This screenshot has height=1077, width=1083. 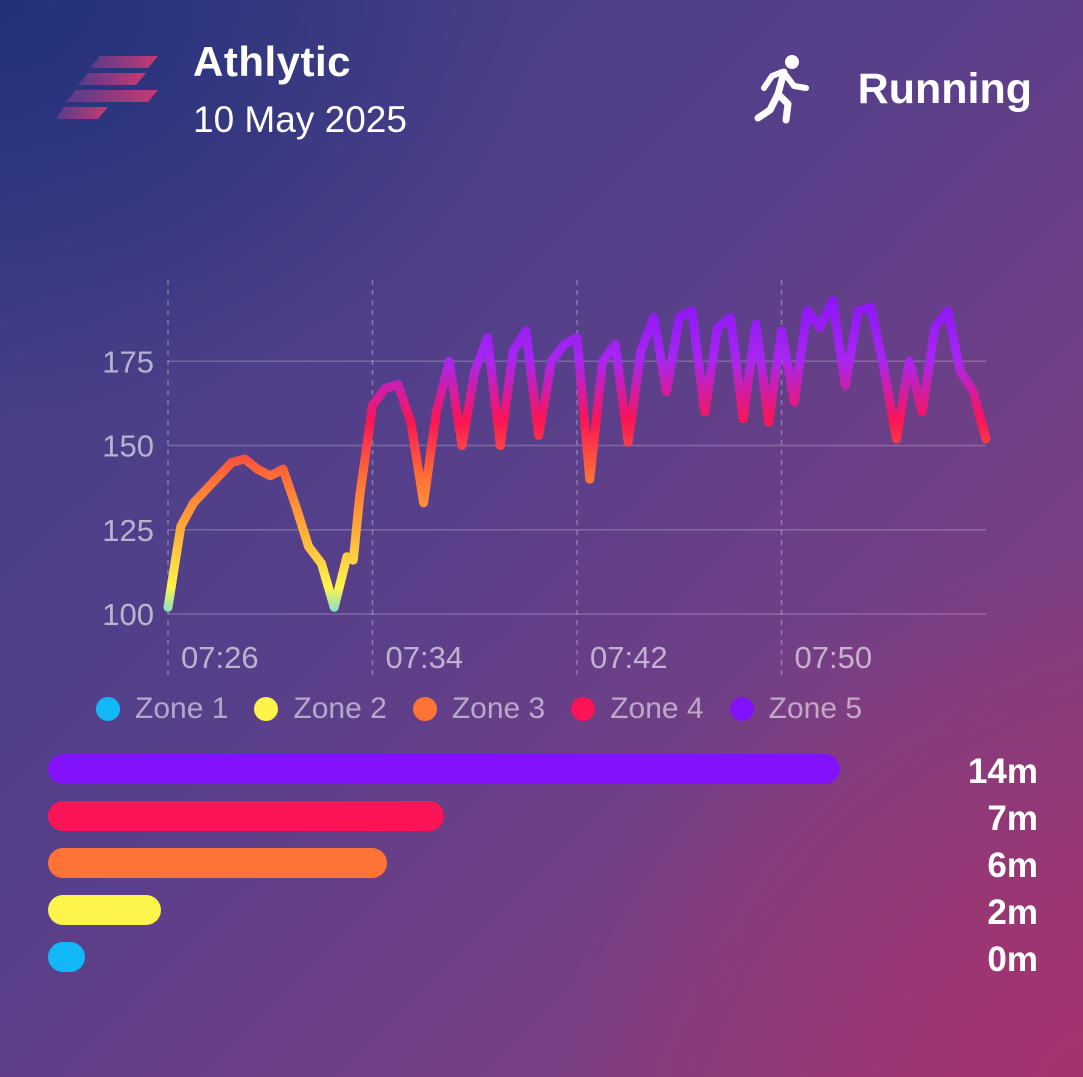 I want to click on legend-item-zone-1: Zone 1, so click(x=162, y=709).